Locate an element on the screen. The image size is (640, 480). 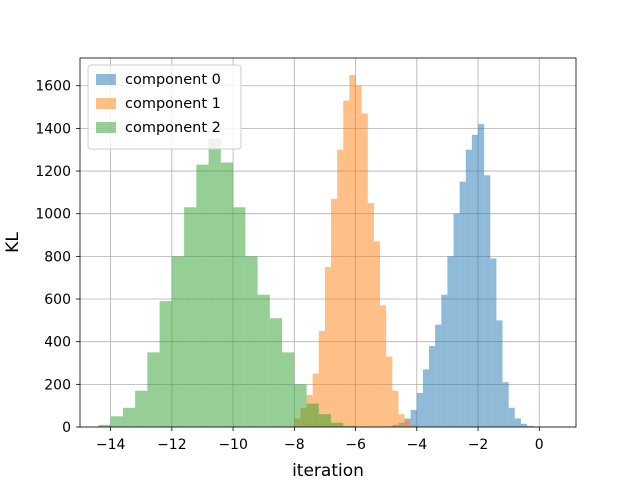
x-axis-label: iteration is located at coordinates (328, 470).